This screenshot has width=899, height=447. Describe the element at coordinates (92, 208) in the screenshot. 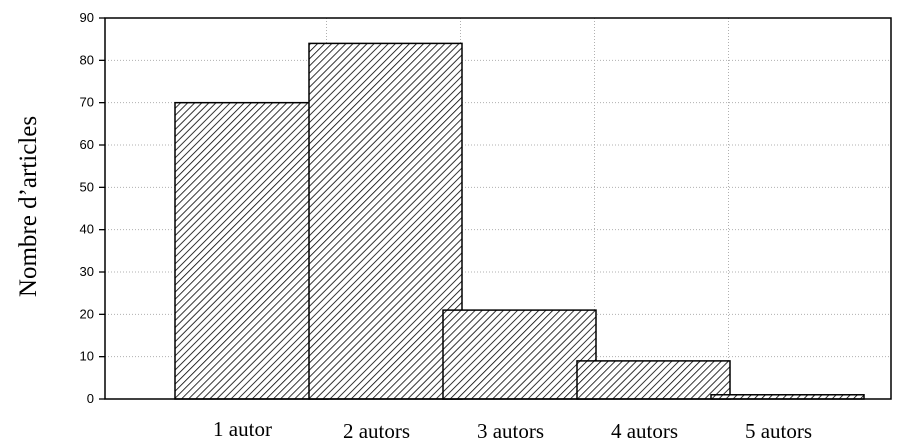

I see `y-axis: 0 10 20 30 40 50 60 70 80 90` at that location.